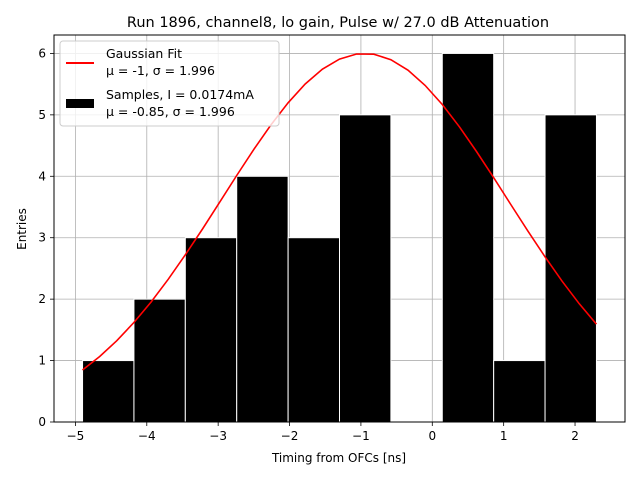 Image resolution: width=640 pixels, height=480 pixels. Describe the element at coordinates (42, 115) in the screenshot. I see `y-tick-label-5: 5` at that location.